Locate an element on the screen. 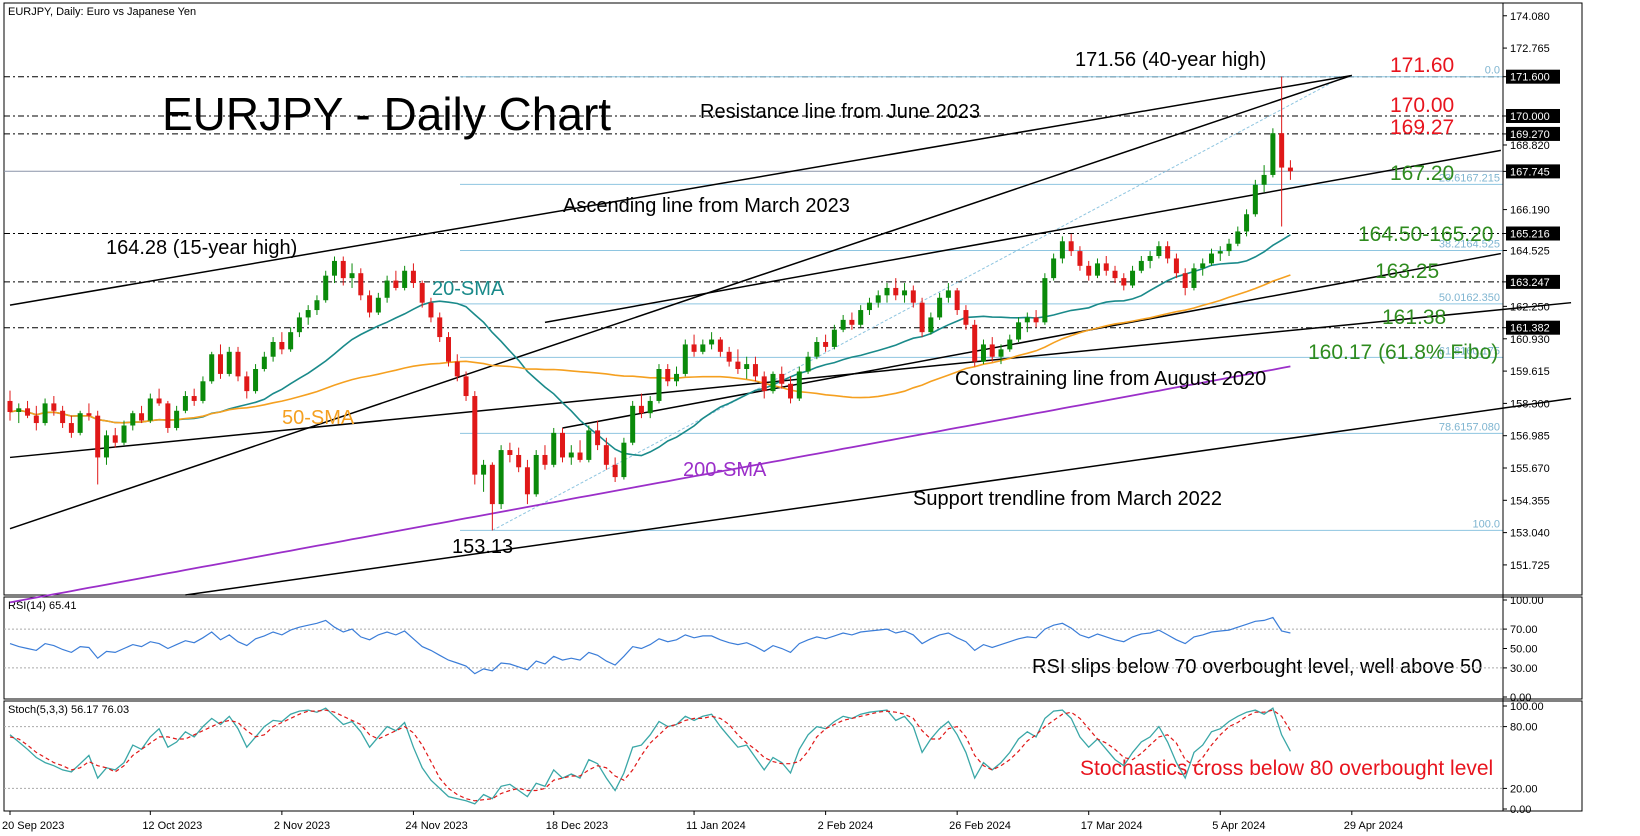 This screenshot has width=1640, height=836. level-161-38: 161.38 is located at coordinates (1414, 317).